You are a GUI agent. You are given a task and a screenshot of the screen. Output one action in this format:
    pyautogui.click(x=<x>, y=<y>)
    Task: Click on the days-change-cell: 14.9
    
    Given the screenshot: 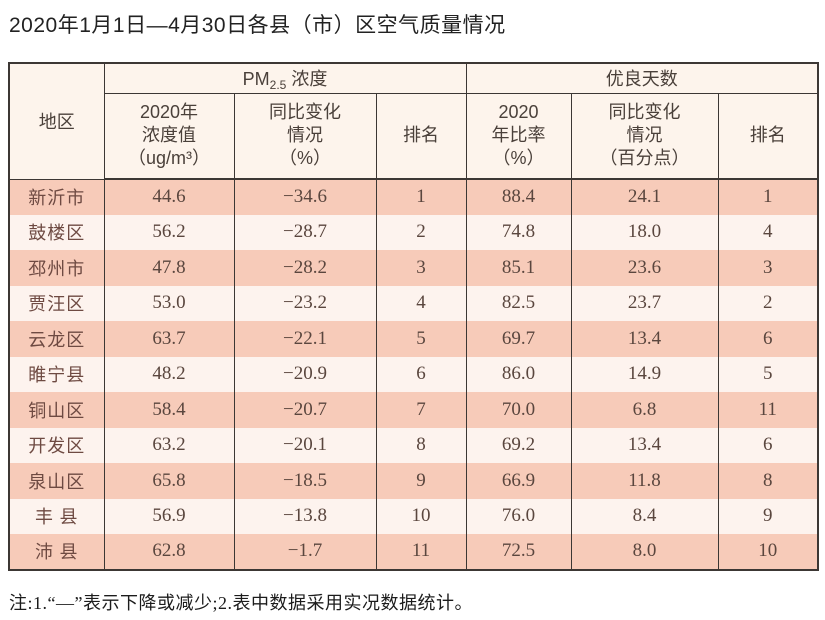 What is the action you would take?
    pyautogui.click(x=644, y=374)
    